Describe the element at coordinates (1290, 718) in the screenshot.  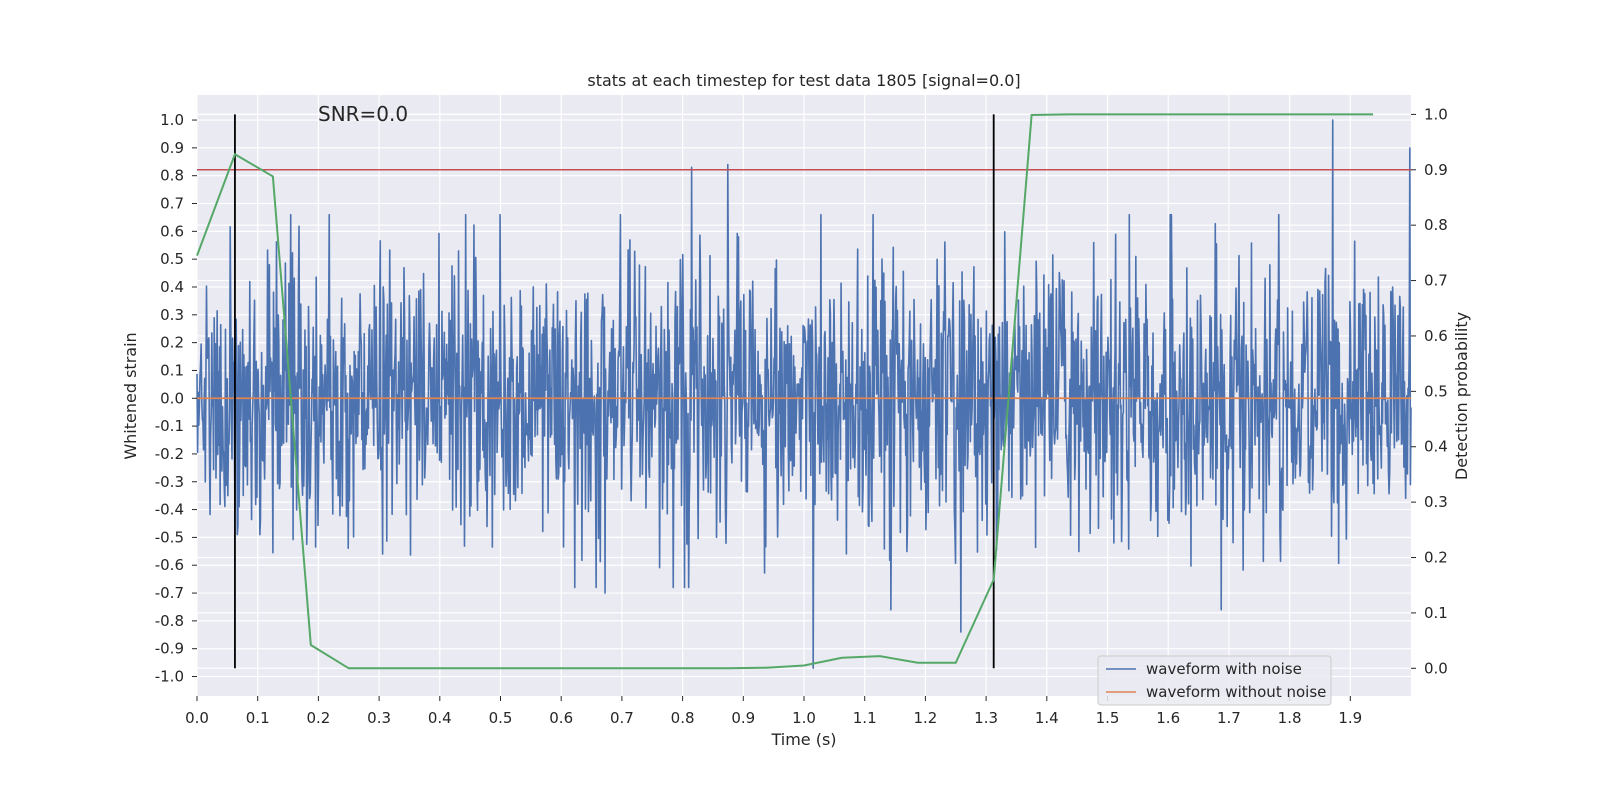
I see `x-tick-label: 1.8` at that location.